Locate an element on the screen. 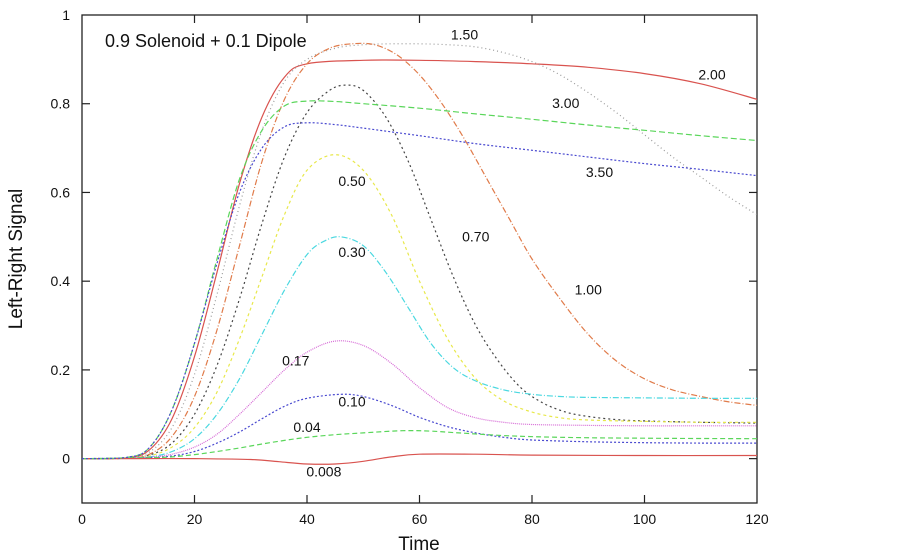 The image size is (902, 556). x-tick-label: 120 is located at coordinates (757, 519).